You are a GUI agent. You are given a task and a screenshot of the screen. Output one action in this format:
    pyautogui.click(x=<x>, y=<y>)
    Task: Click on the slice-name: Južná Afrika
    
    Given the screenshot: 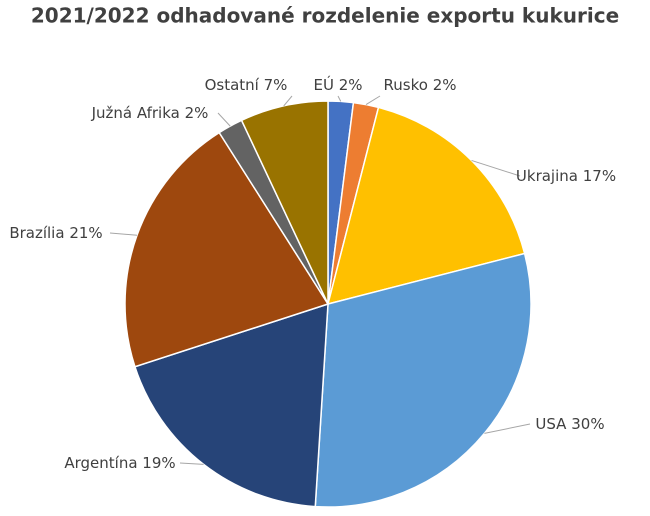 What is the action you would take?
    pyautogui.click(x=135, y=113)
    